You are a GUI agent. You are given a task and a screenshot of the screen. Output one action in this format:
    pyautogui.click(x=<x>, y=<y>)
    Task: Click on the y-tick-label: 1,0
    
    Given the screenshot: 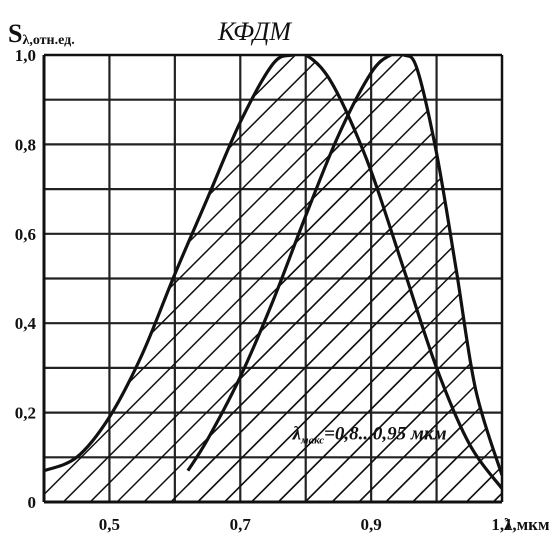 What is the action you would take?
    pyautogui.click(x=25, y=55)
    